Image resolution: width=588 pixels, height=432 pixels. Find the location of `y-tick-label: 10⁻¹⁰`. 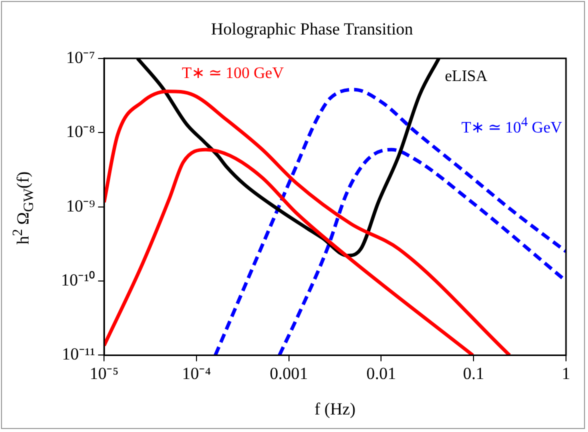

y-tick-label: 10⁻¹⁰ is located at coordinates (78, 280).